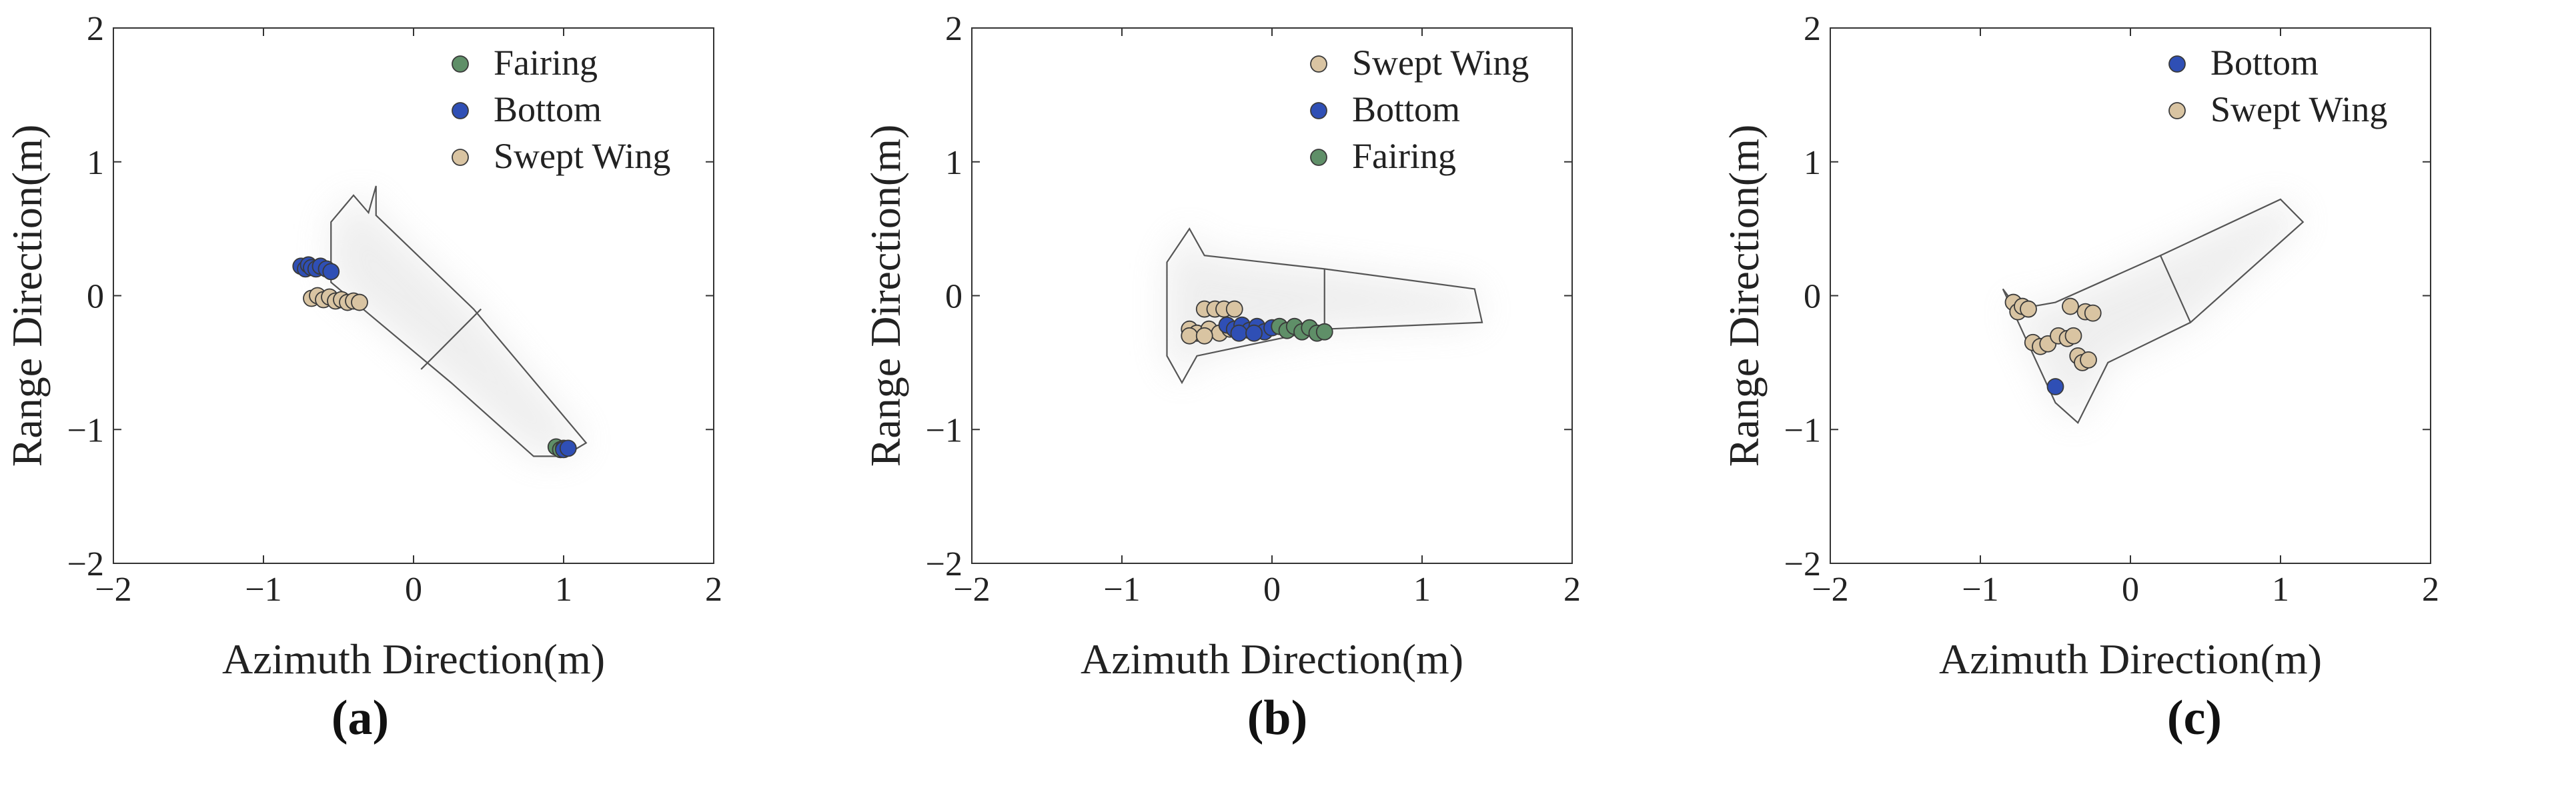  Describe the element at coordinates (1277, 718) in the screenshot. I see `subfigure-caption-b: (b)` at that location.